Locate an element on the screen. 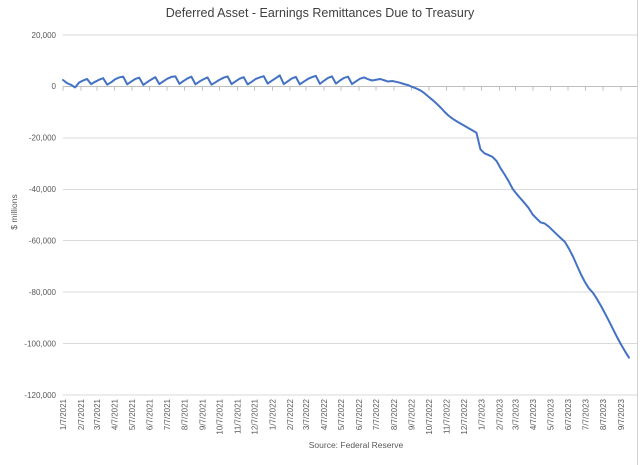 Image resolution: width=640 pixels, height=465 pixels. x-tick-label: 8/7/2023 is located at coordinates (603, 414).